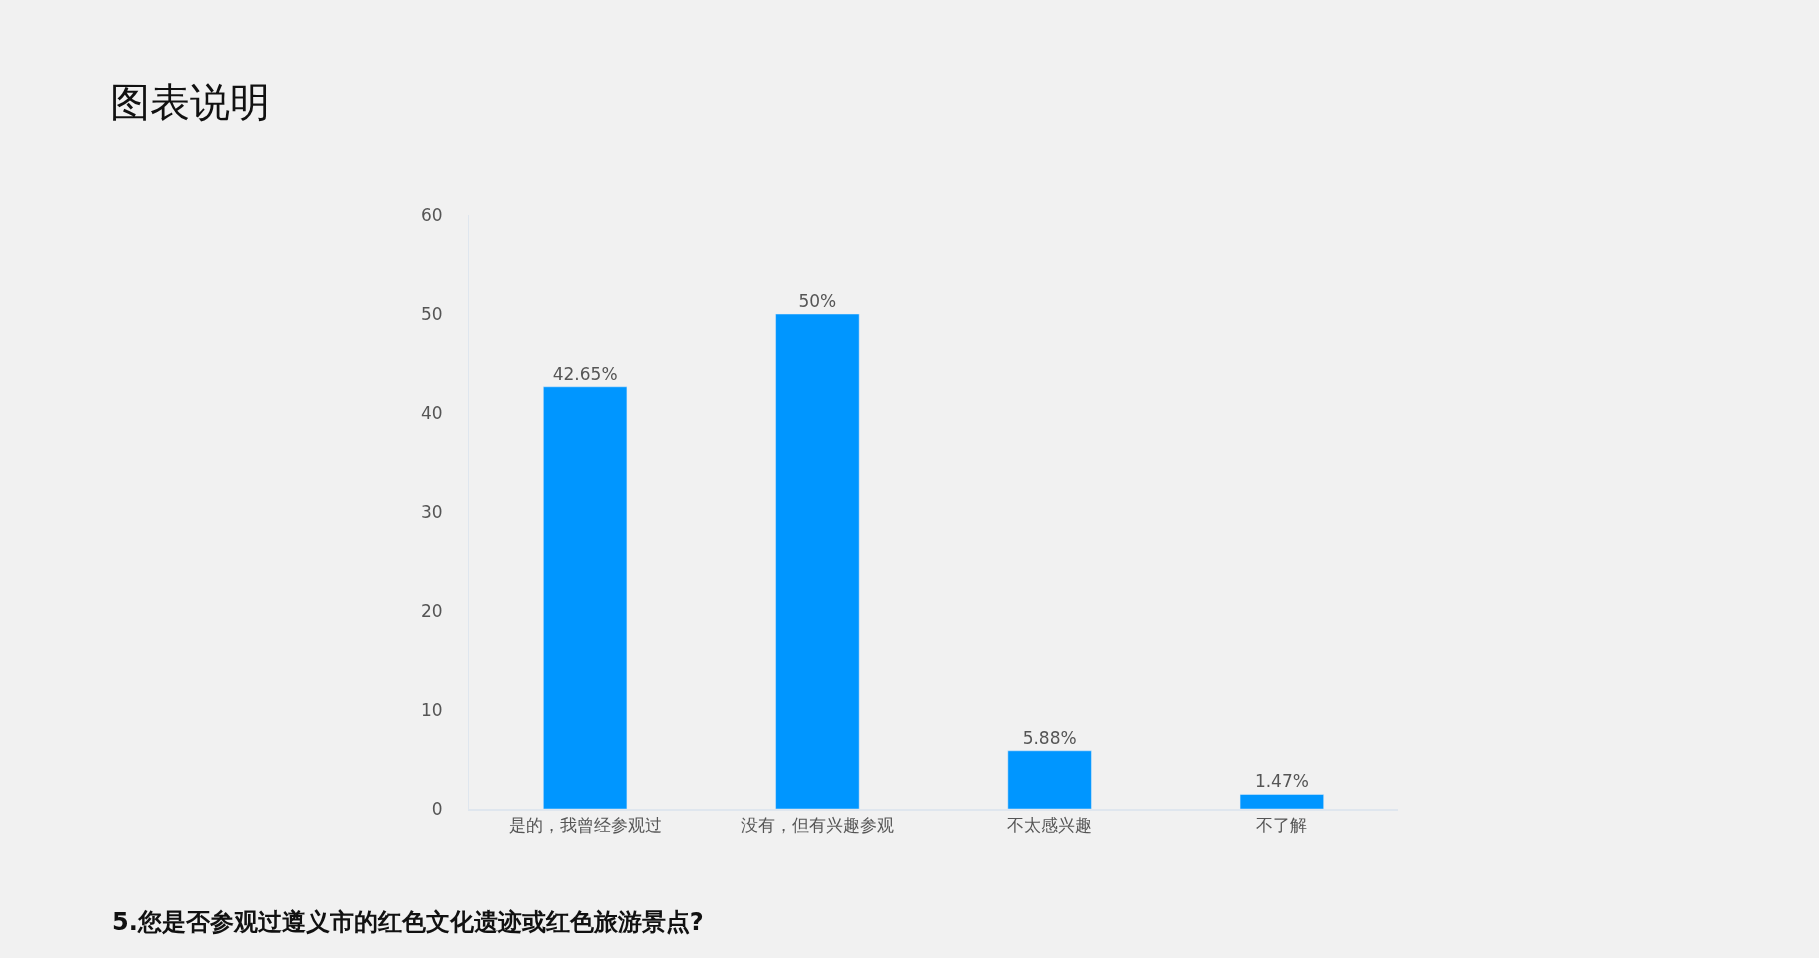  Describe the element at coordinates (431, 709) in the screenshot. I see `y-tick-label: 10` at that location.